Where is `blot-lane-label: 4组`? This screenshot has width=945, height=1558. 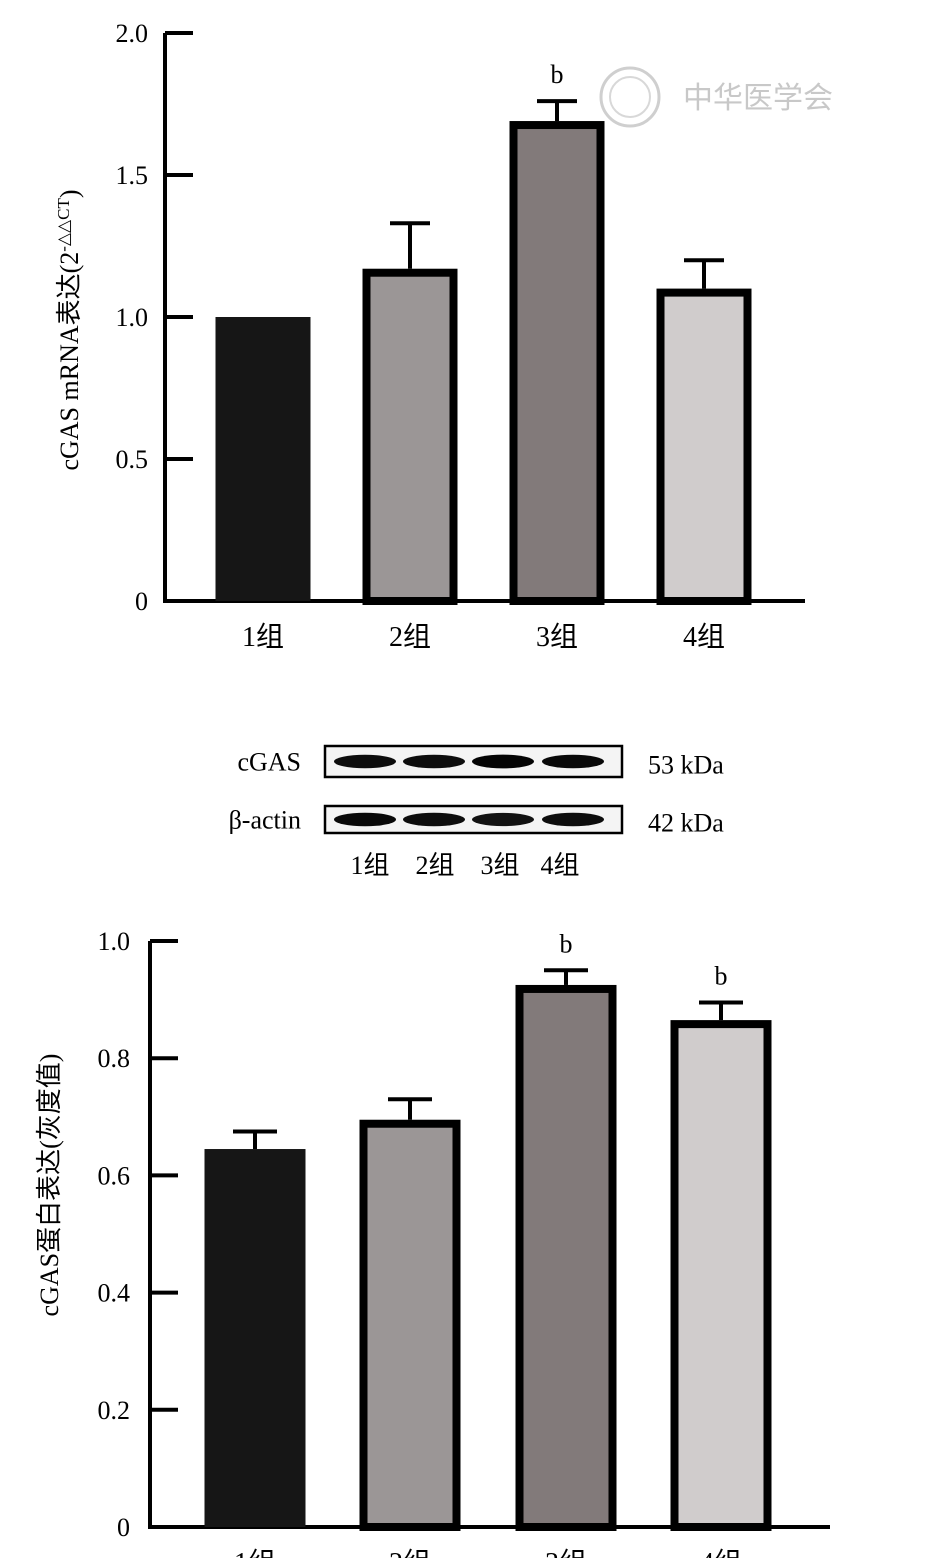 blot-lane-label: 4组 is located at coordinates (559, 865).